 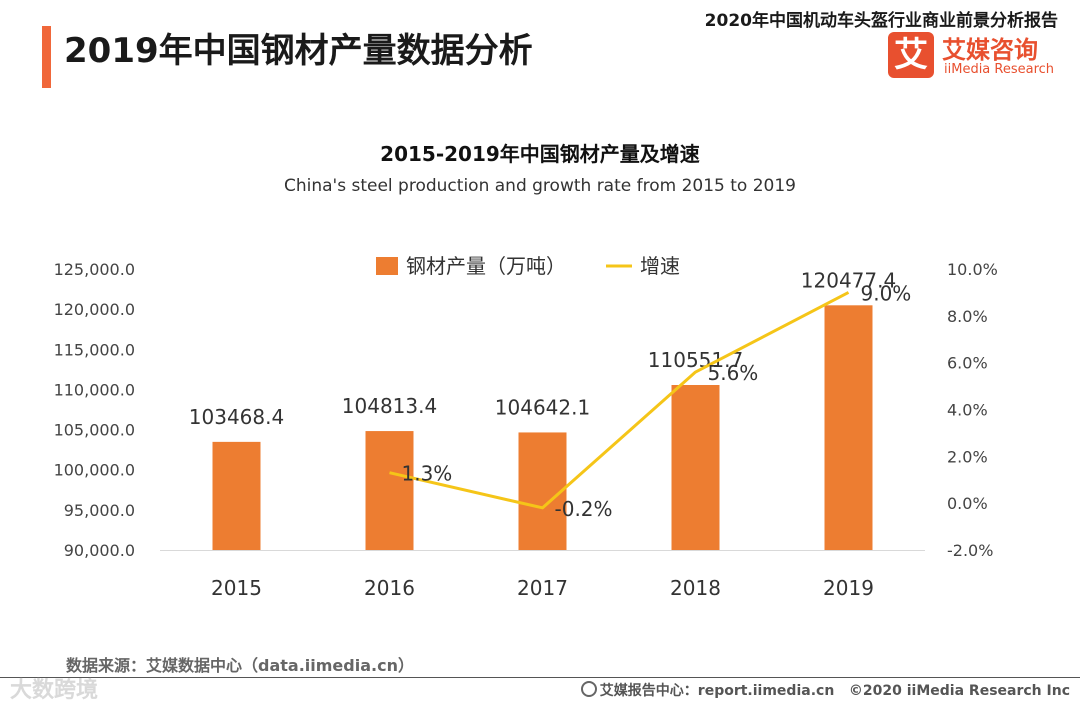 What do you see at coordinates (972, 269) in the screenshot?
I see `y-right-tick-label: 10.0%` at bounding box center [972, 269].